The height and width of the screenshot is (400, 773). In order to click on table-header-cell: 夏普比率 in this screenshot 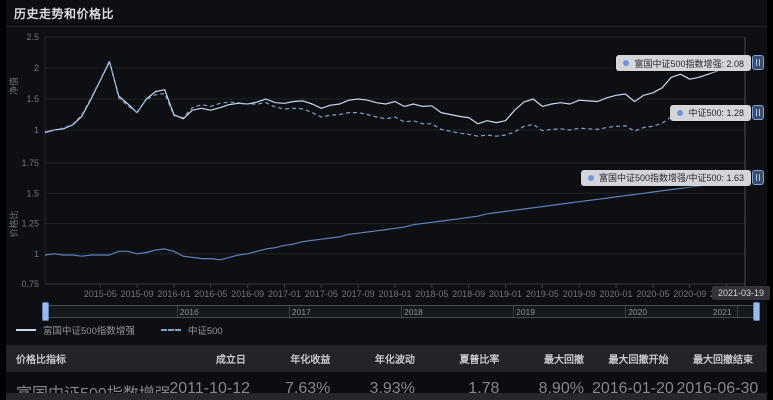, I will do `click(479, 360)`.